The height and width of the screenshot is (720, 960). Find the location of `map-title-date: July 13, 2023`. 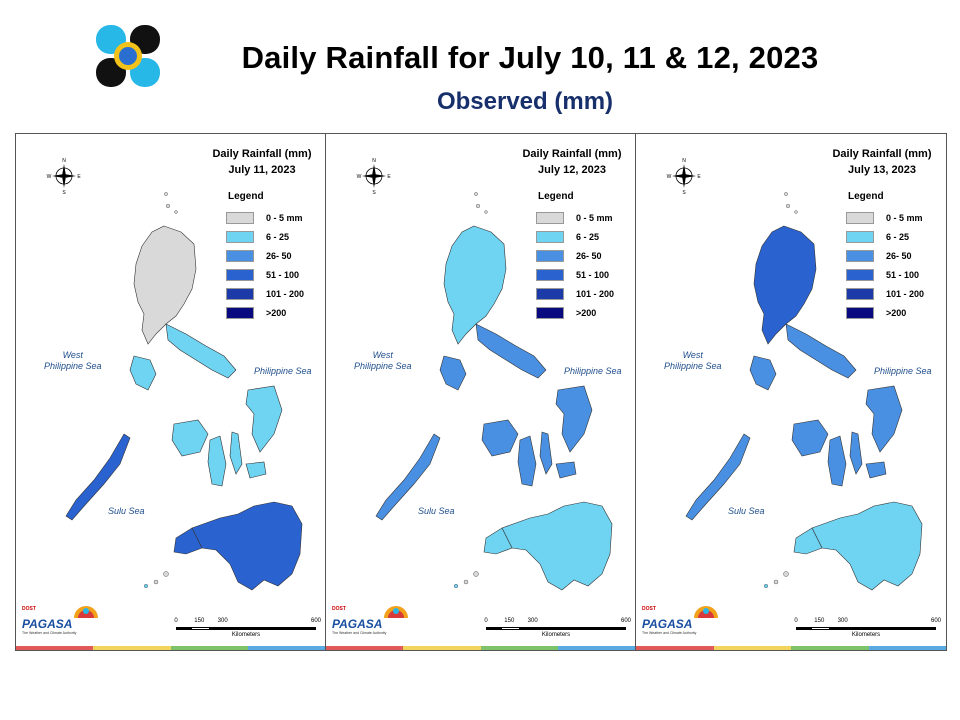

map-title-date: July 13, 2023 is located at coordinates (882, 170).